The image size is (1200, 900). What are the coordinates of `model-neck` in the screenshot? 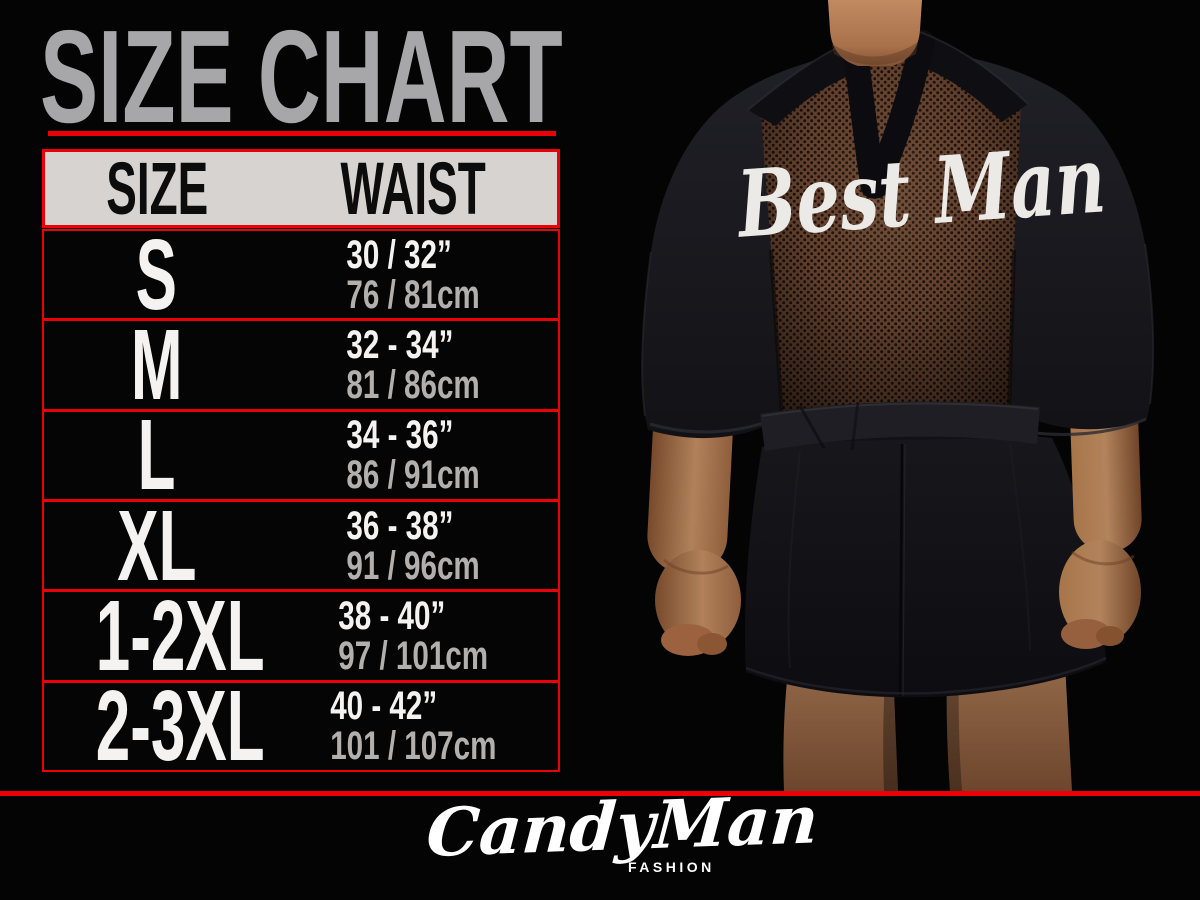 It's located at (875, 33).